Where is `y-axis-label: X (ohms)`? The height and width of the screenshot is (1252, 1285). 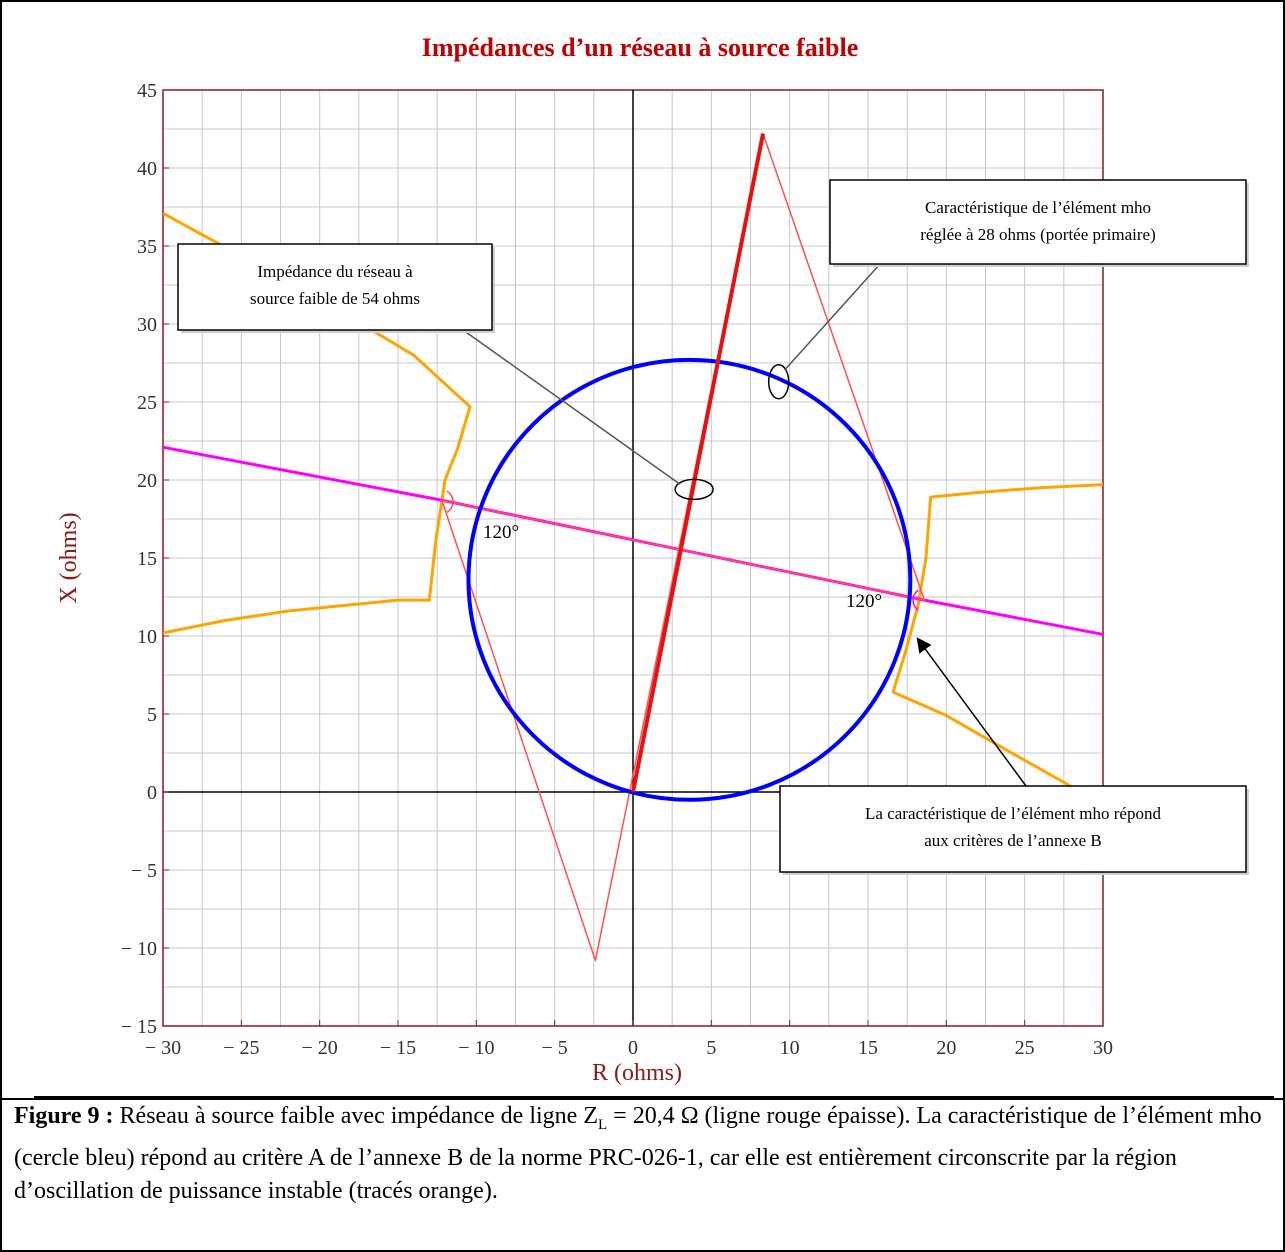 y-axis-label: X (ohms) is located at coordinates (69, 557).